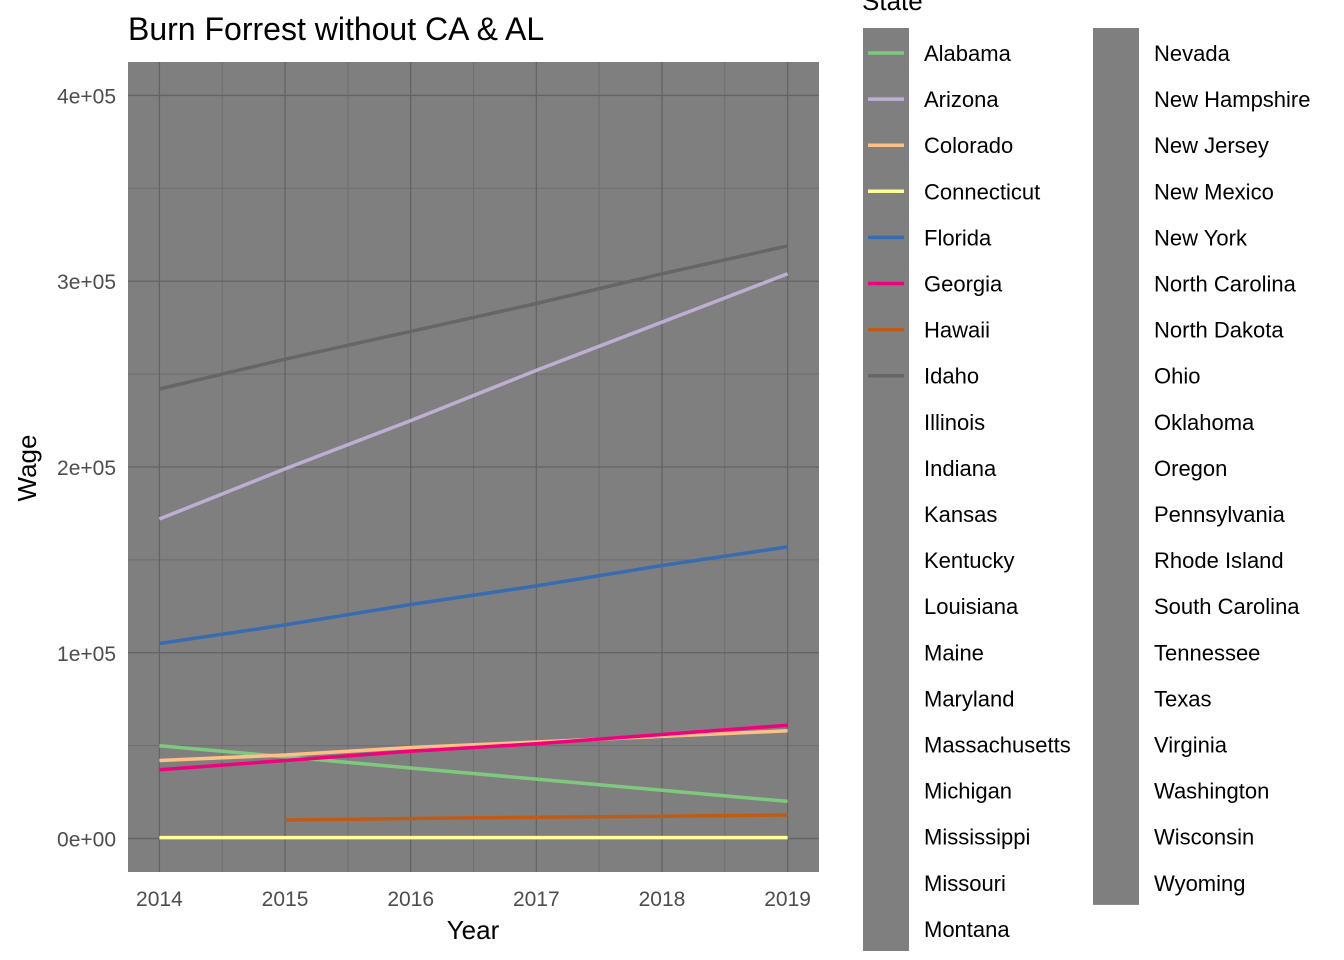  Describe the element at coordinates (954, 652) in the screenshot. I see `legend-label: Maine` at that location.